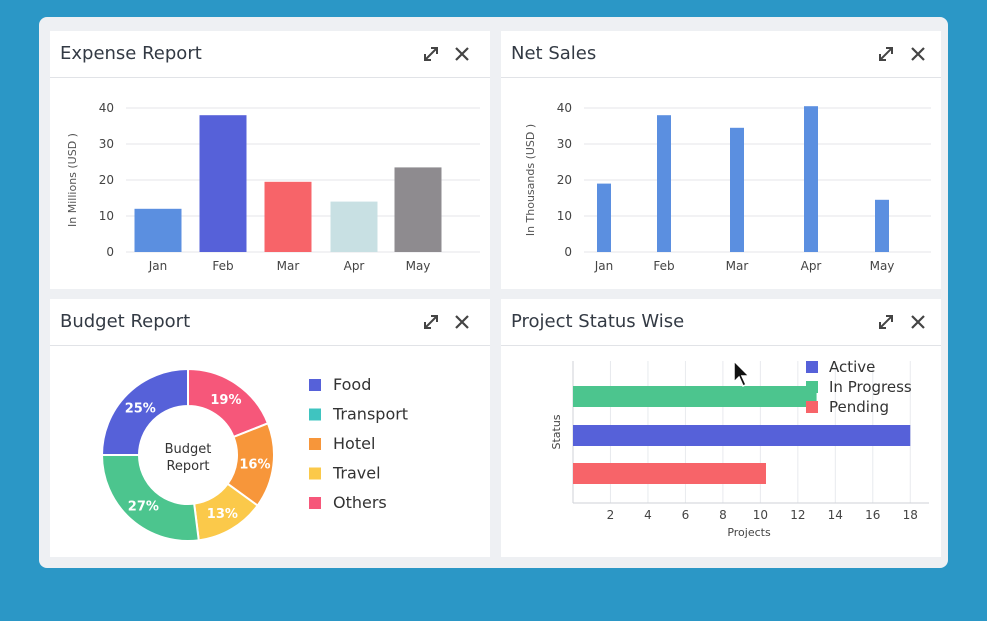  I want to click on x-tick-label: 18, so click(910, 515).